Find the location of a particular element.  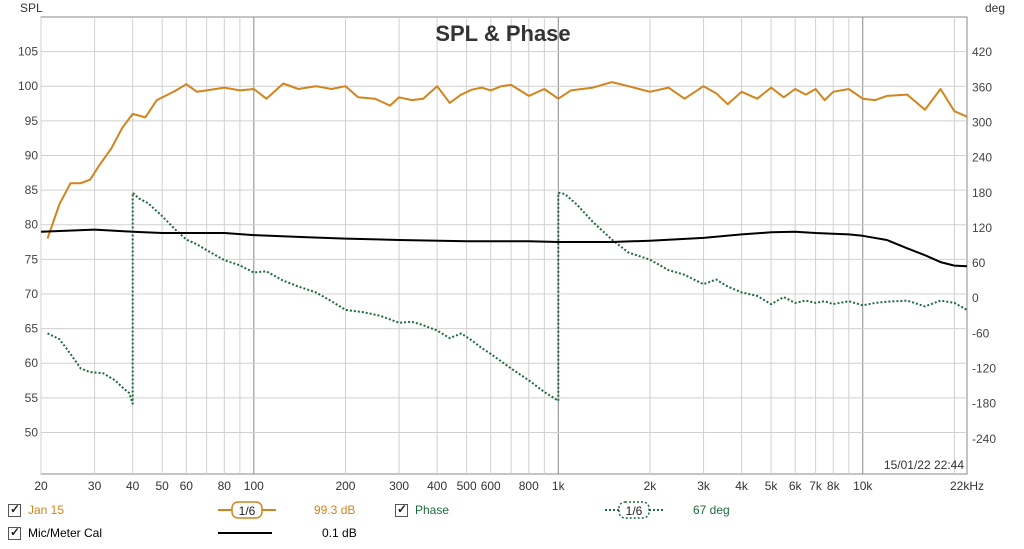

x-tick-label: 500 is located at coordinates (467, 486).